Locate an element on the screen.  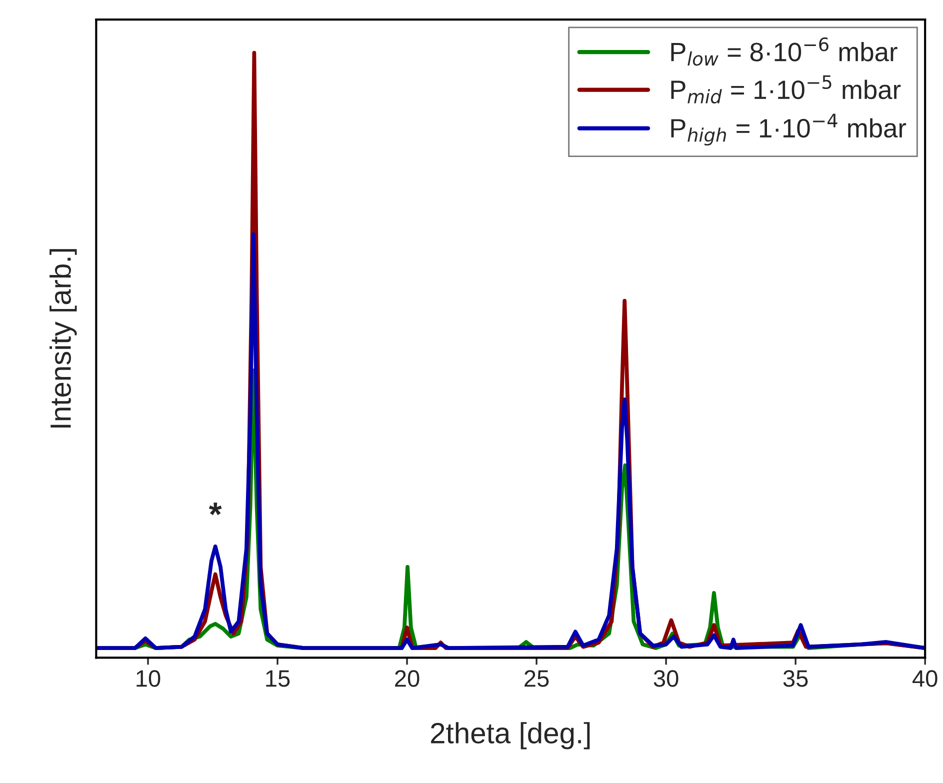
legend-label: P$_{low}$ = 8·10$^{−6}$ mbar is located at coordinates (784, 51).